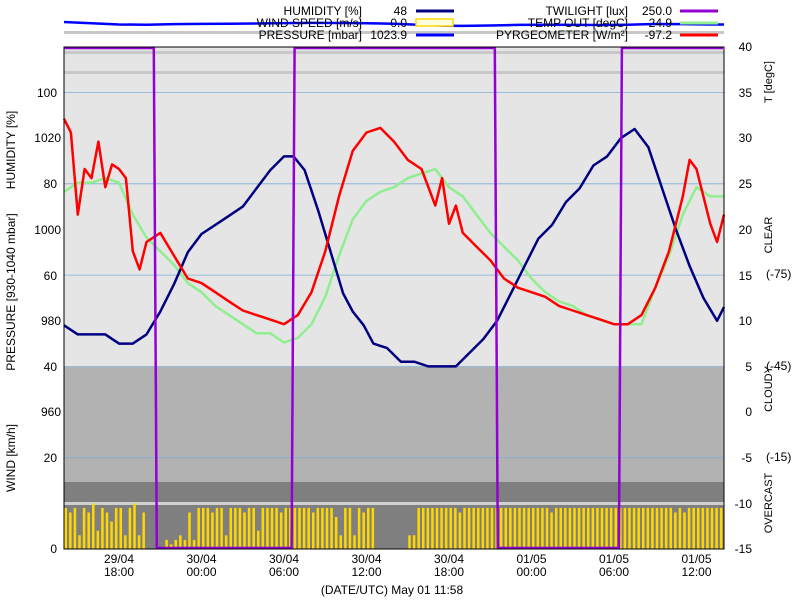  Describe the element at coordinates (587, 11) in the screenshot. I see `legend-twilight-name: TWILIGHT [lux]` at that location.